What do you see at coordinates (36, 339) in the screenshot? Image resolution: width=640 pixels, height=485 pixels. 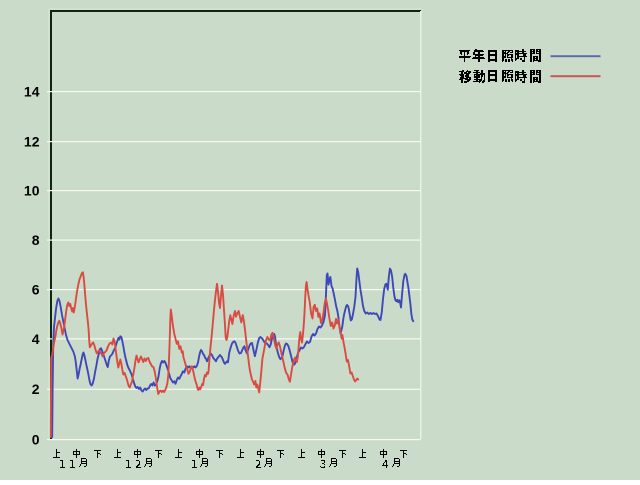 I see `svg-text: 4` at bounding box center [36, 339].